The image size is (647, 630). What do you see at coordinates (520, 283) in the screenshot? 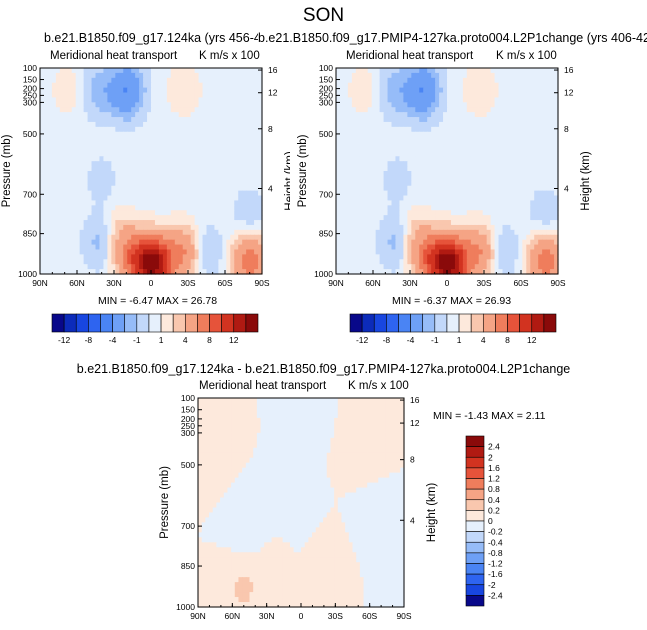
I see `x-tick-label: 60S` at bounding box center [520, 283].